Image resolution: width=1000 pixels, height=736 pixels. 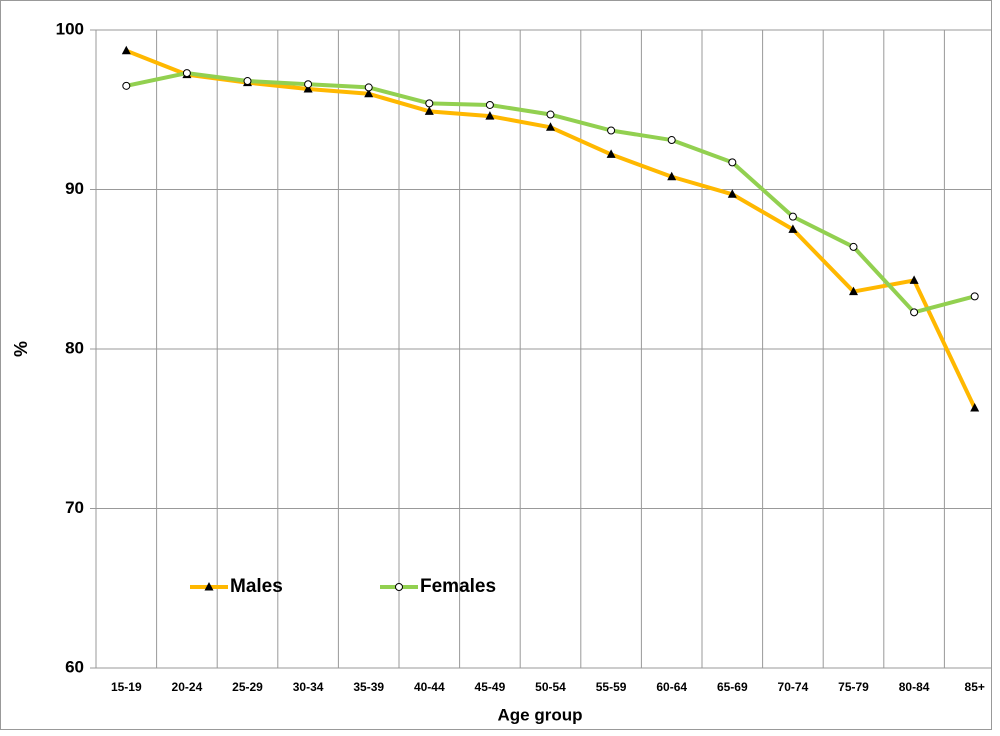 I want to click on x-tick-label: 75-79, so click(x=853, y=687).